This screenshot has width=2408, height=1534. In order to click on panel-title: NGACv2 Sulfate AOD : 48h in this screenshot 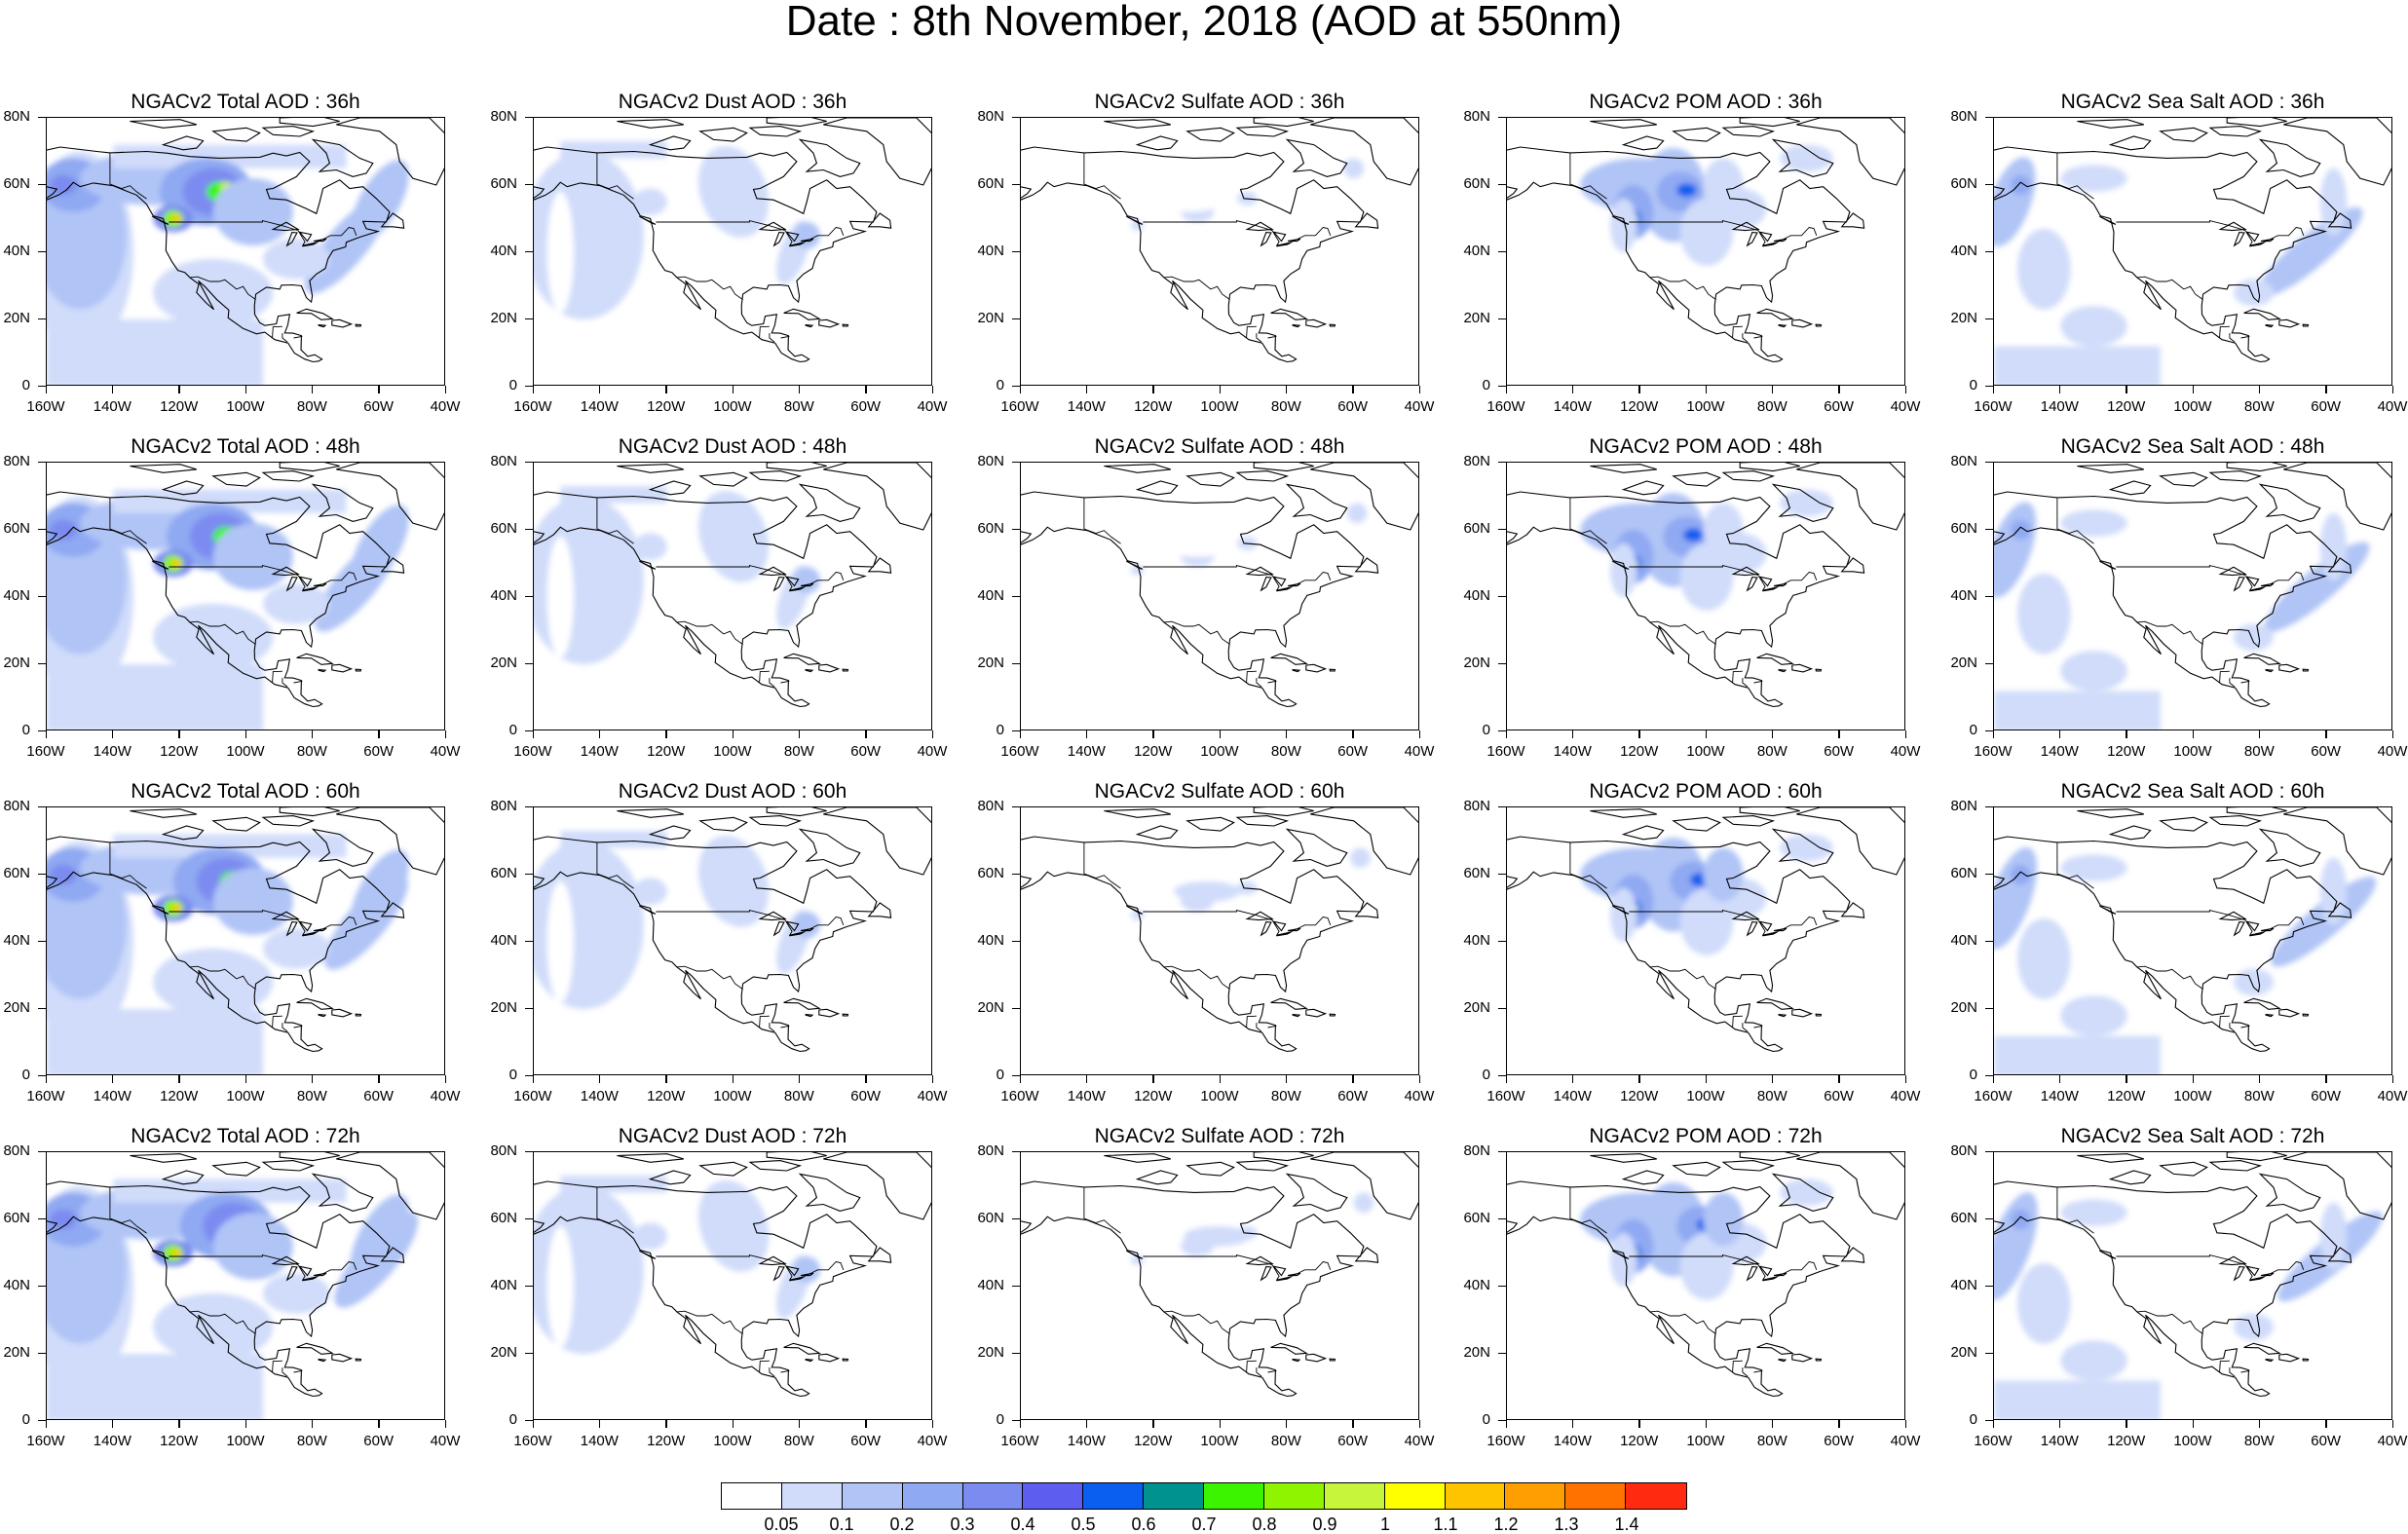, I will do `click(1219, 446)`.